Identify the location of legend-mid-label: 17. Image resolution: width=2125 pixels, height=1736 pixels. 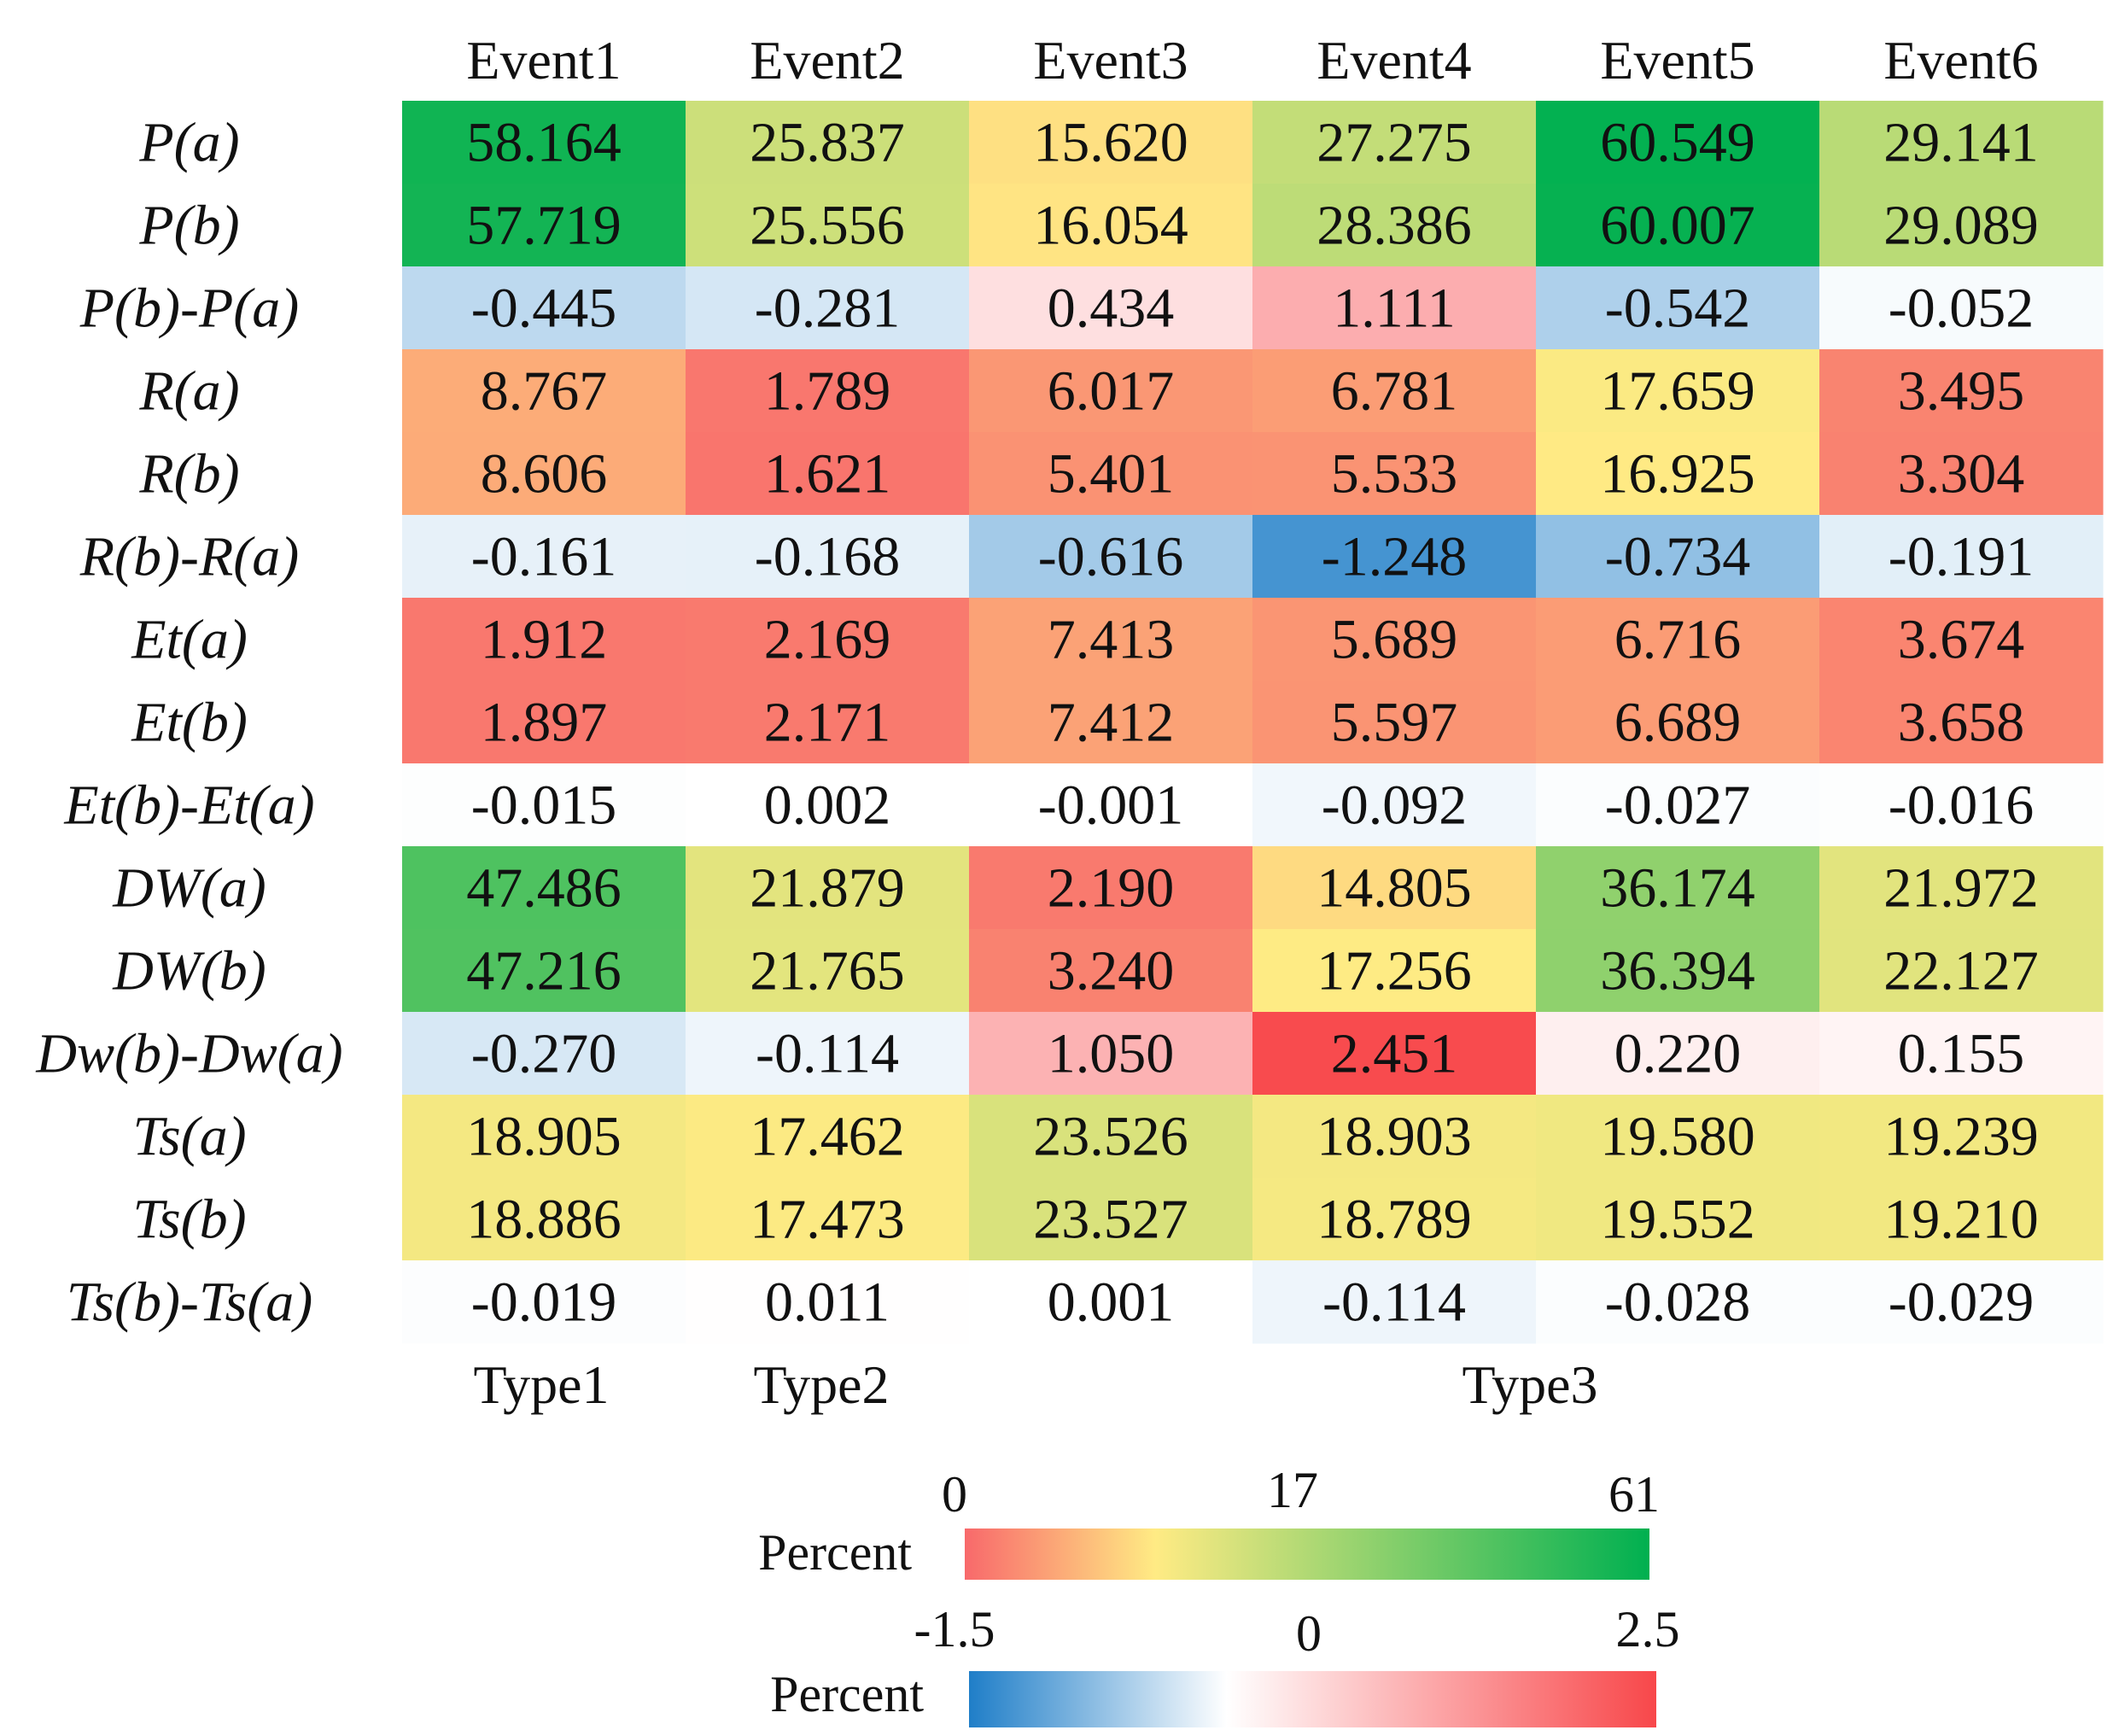
(1293, 1490).